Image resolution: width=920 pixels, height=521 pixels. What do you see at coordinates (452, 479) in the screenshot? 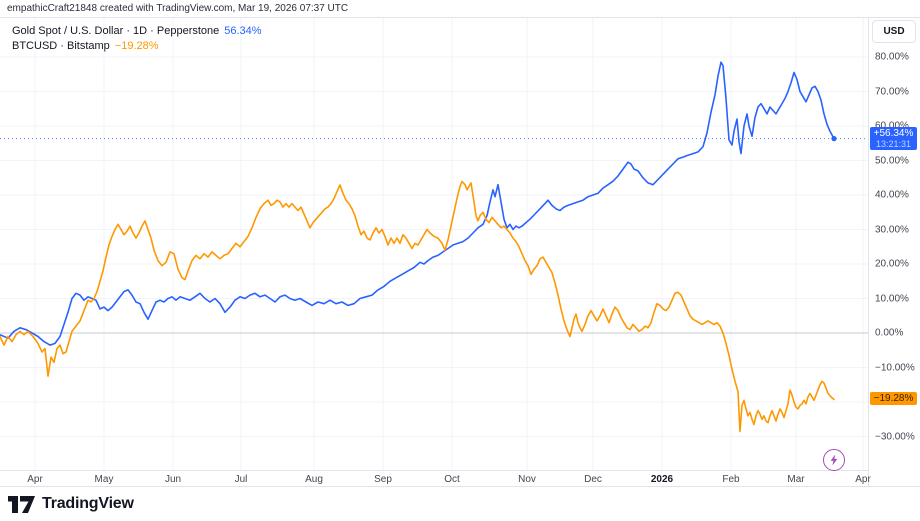
I see `x-axis-label: Oct` at bounding box center [452, 479].